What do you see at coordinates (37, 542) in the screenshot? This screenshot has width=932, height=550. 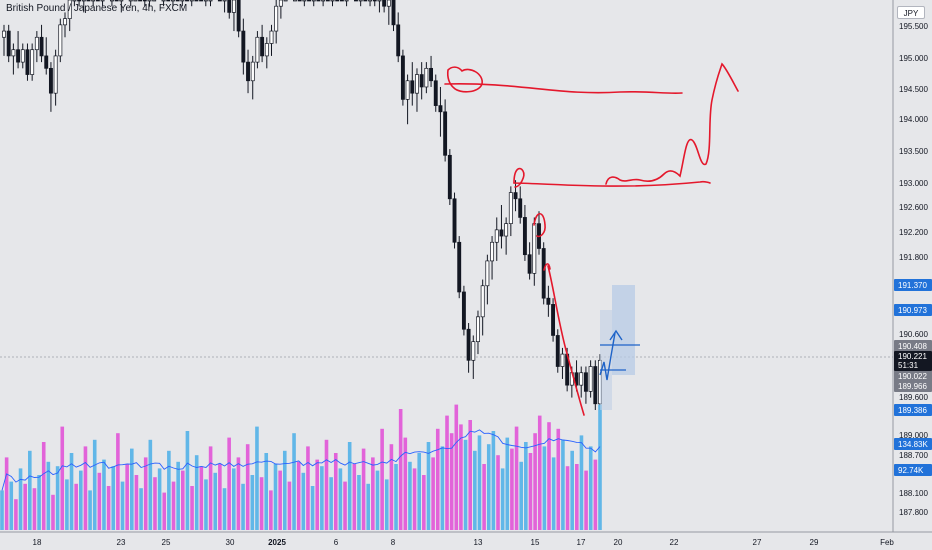 I see `x-tick-label: 18` at bounding box center [37, 542].